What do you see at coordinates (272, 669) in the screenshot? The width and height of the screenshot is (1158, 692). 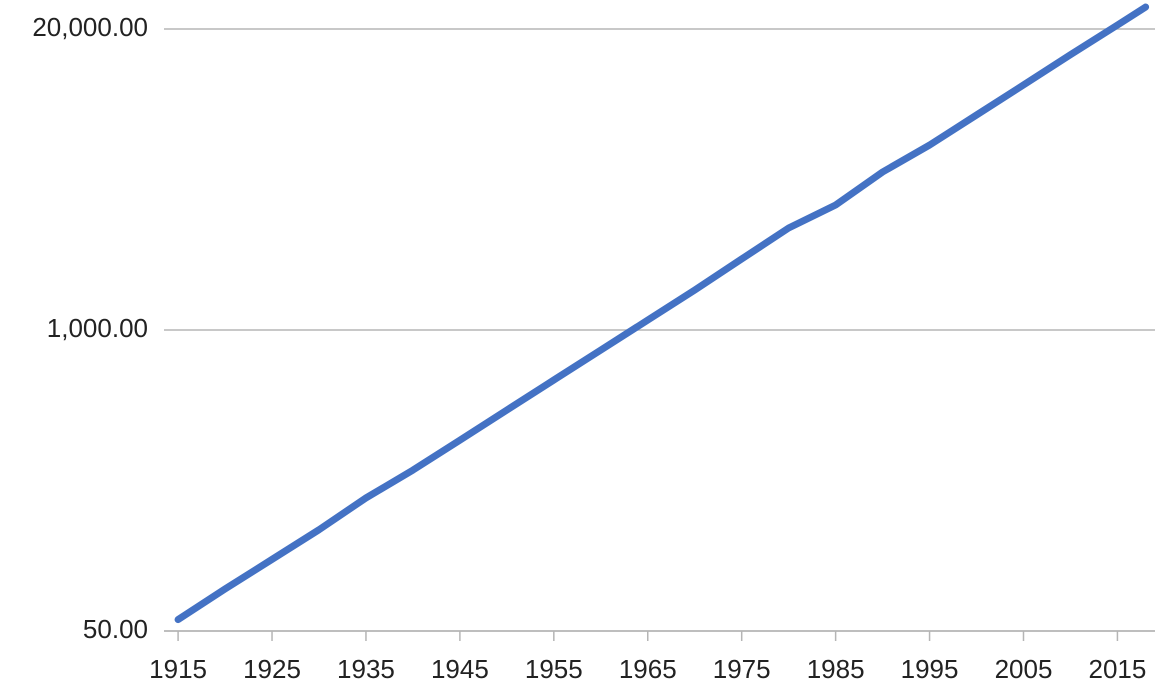 I see `x-tick-label: 1925` at bounding box center [272, 669].